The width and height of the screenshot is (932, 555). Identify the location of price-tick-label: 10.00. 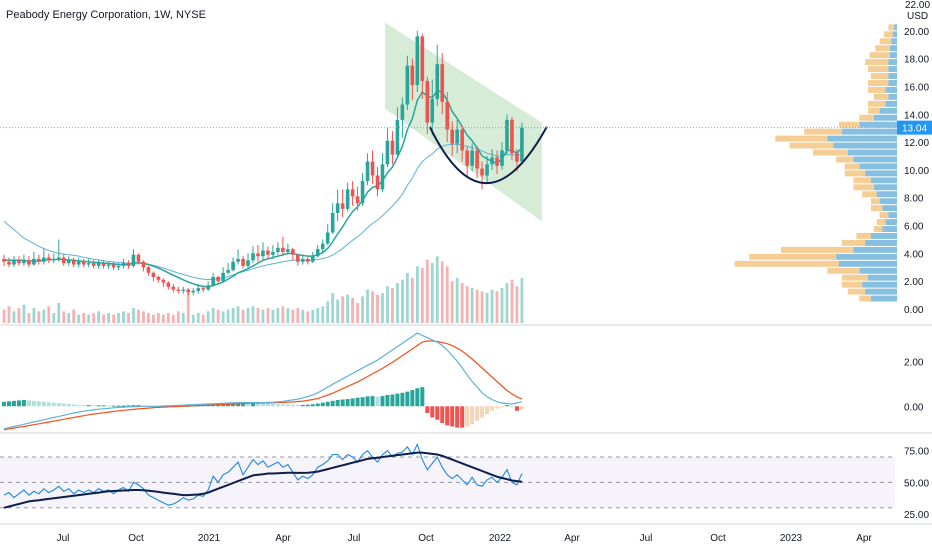
(916, 171).